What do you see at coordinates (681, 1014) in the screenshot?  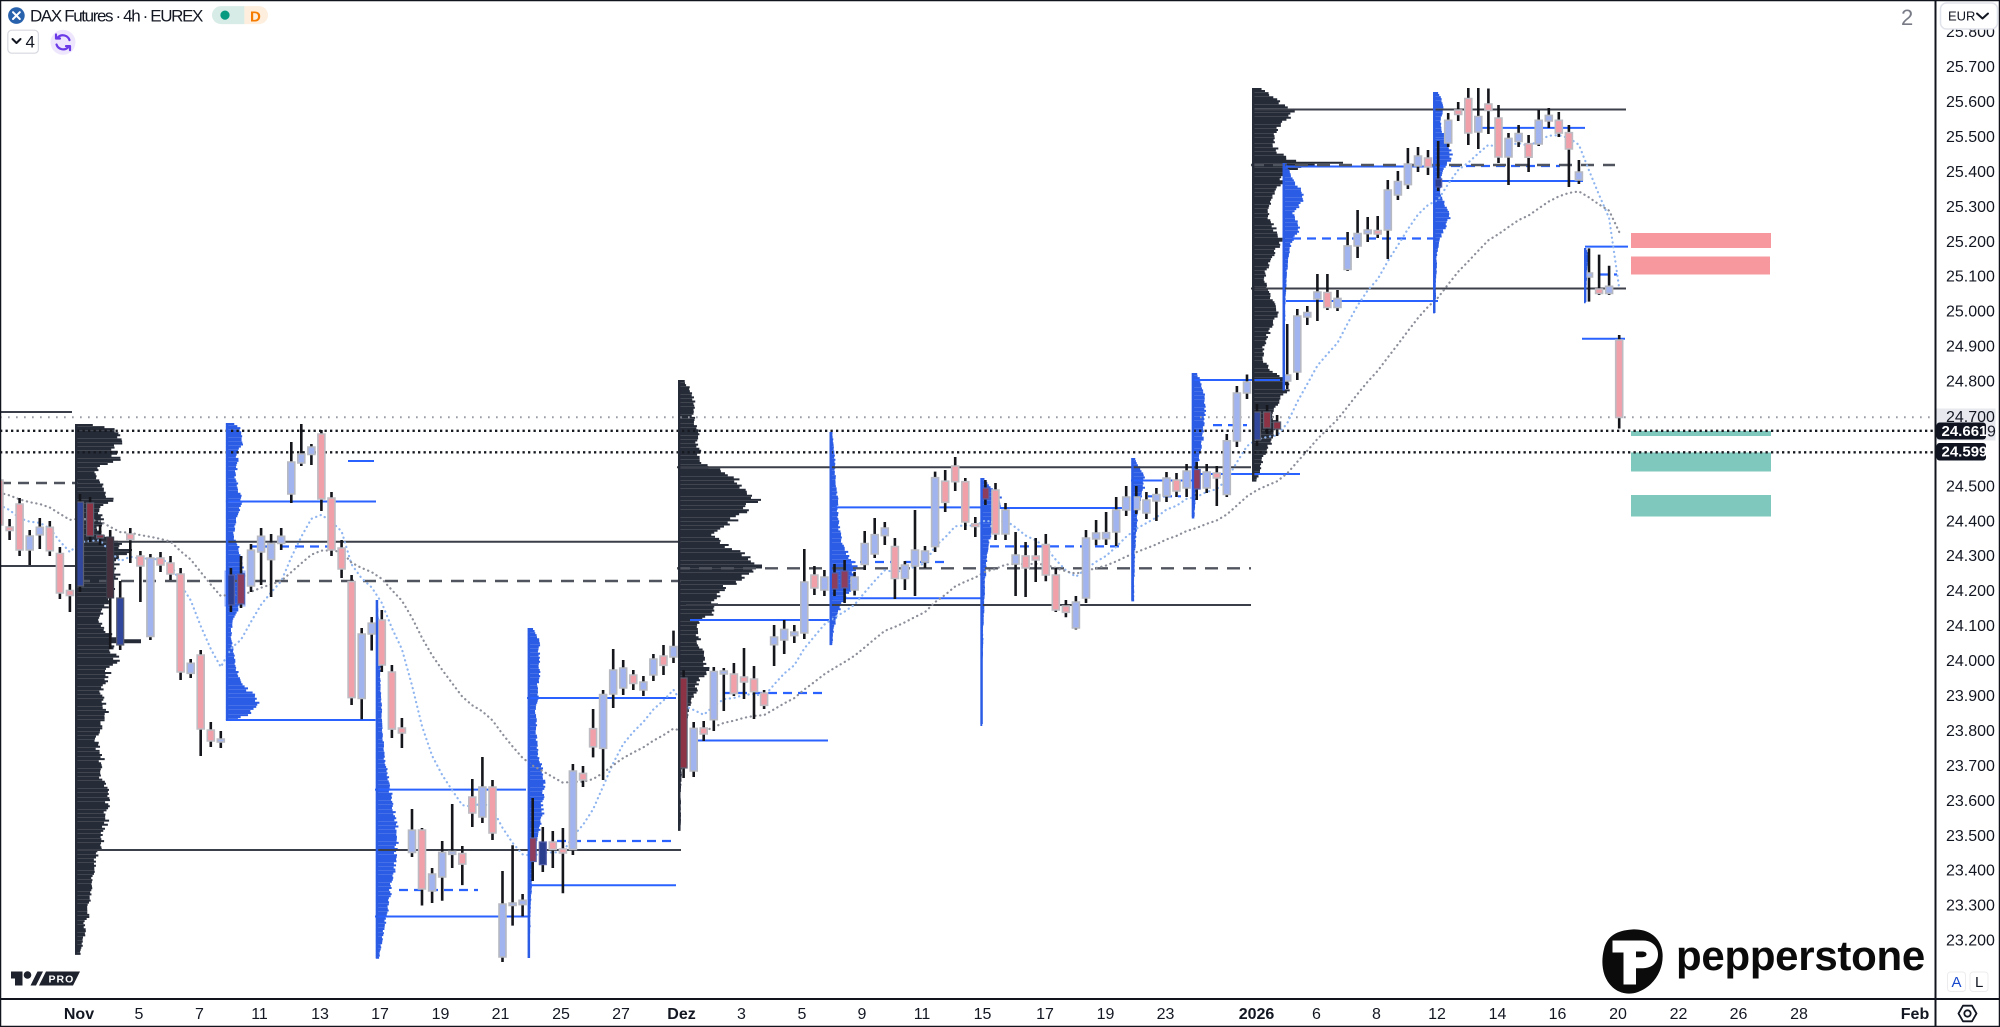 I see `svg-text: Dez` at bounding box center [681, 1014].